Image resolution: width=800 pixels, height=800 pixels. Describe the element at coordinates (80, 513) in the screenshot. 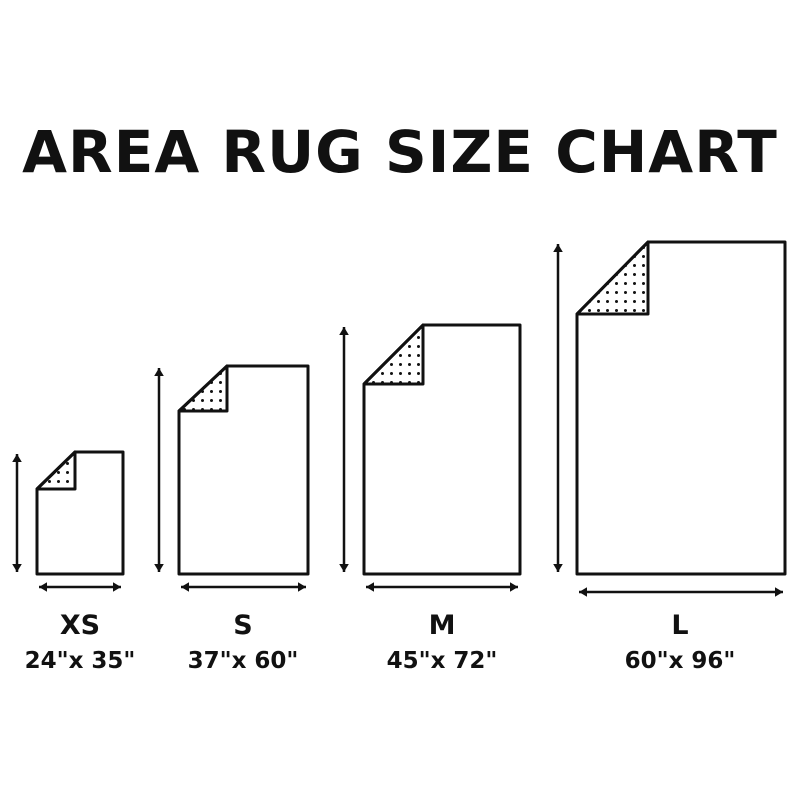

I see `rug-xs` at that location.